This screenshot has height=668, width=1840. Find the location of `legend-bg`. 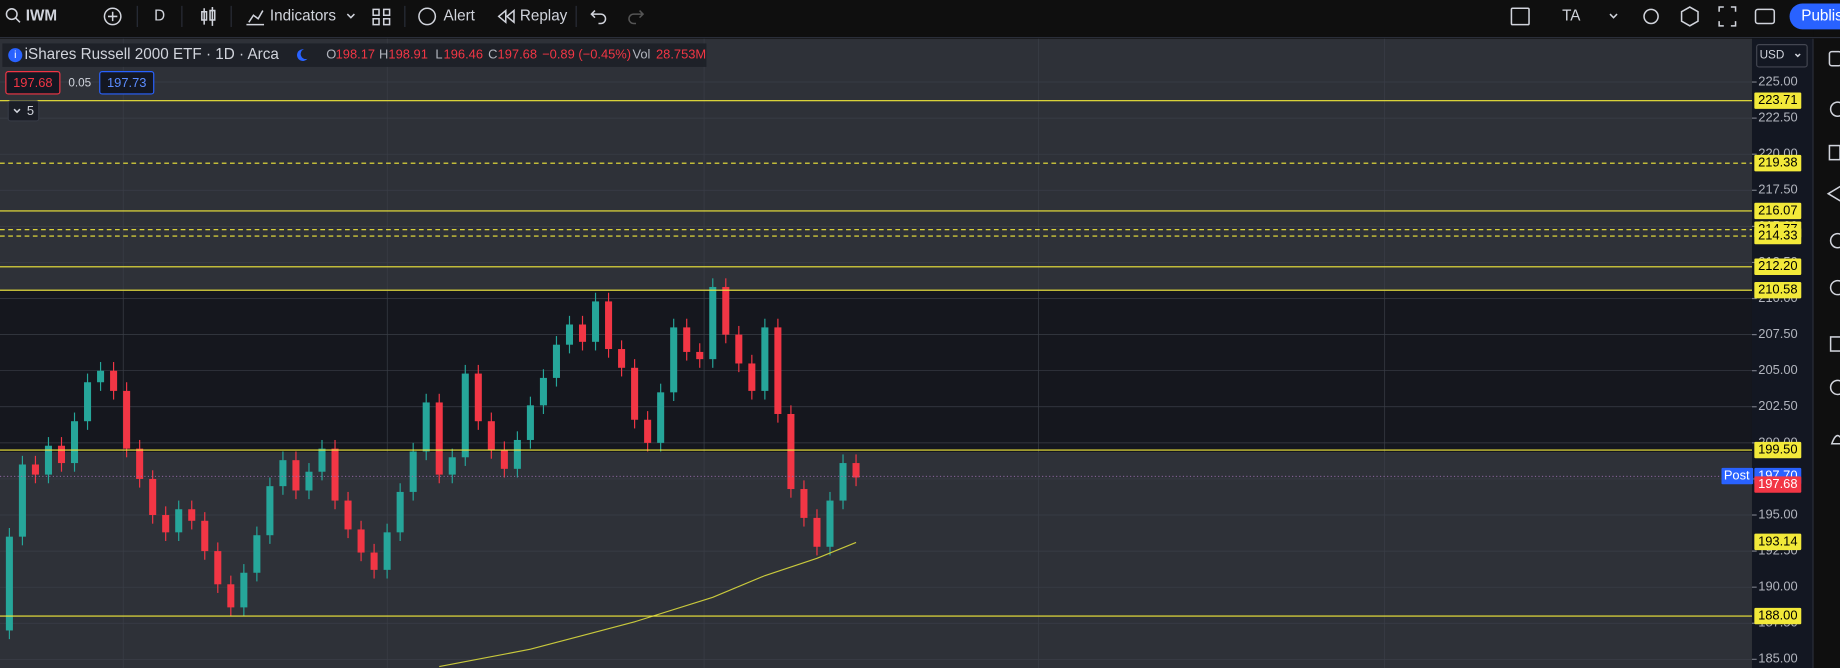

legend-bg is located at coordinates (354, 55).